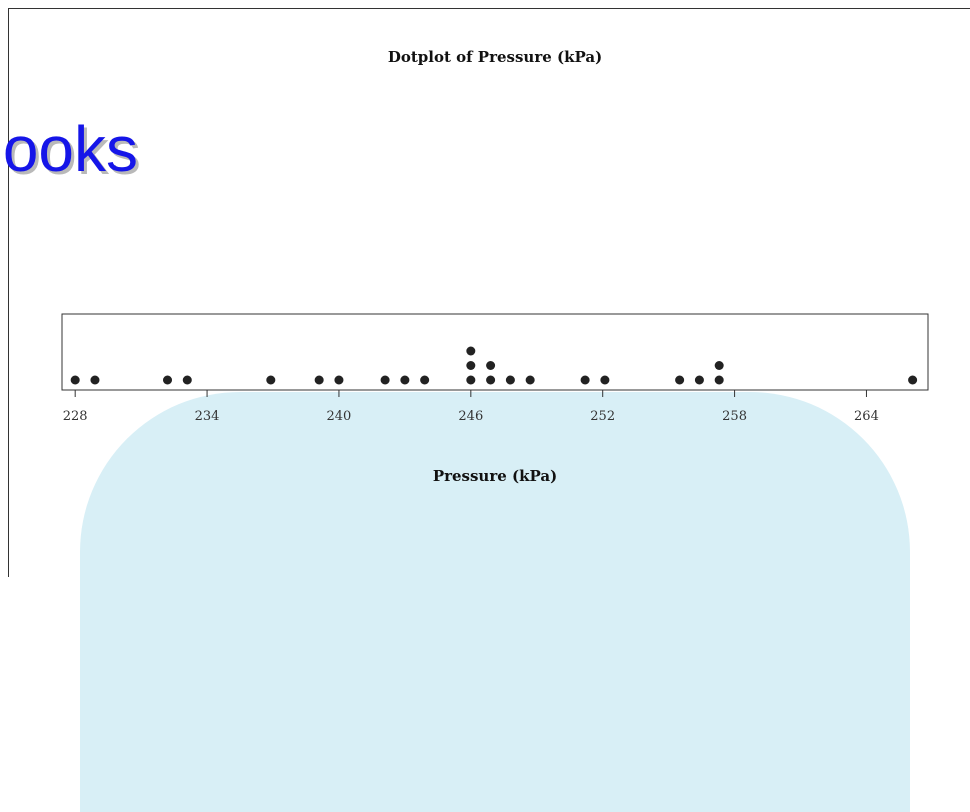 This screenshot has height=812, width=970. I want to click on chart-title: Dotplot of Pressure (kPa), so click(495, 57).